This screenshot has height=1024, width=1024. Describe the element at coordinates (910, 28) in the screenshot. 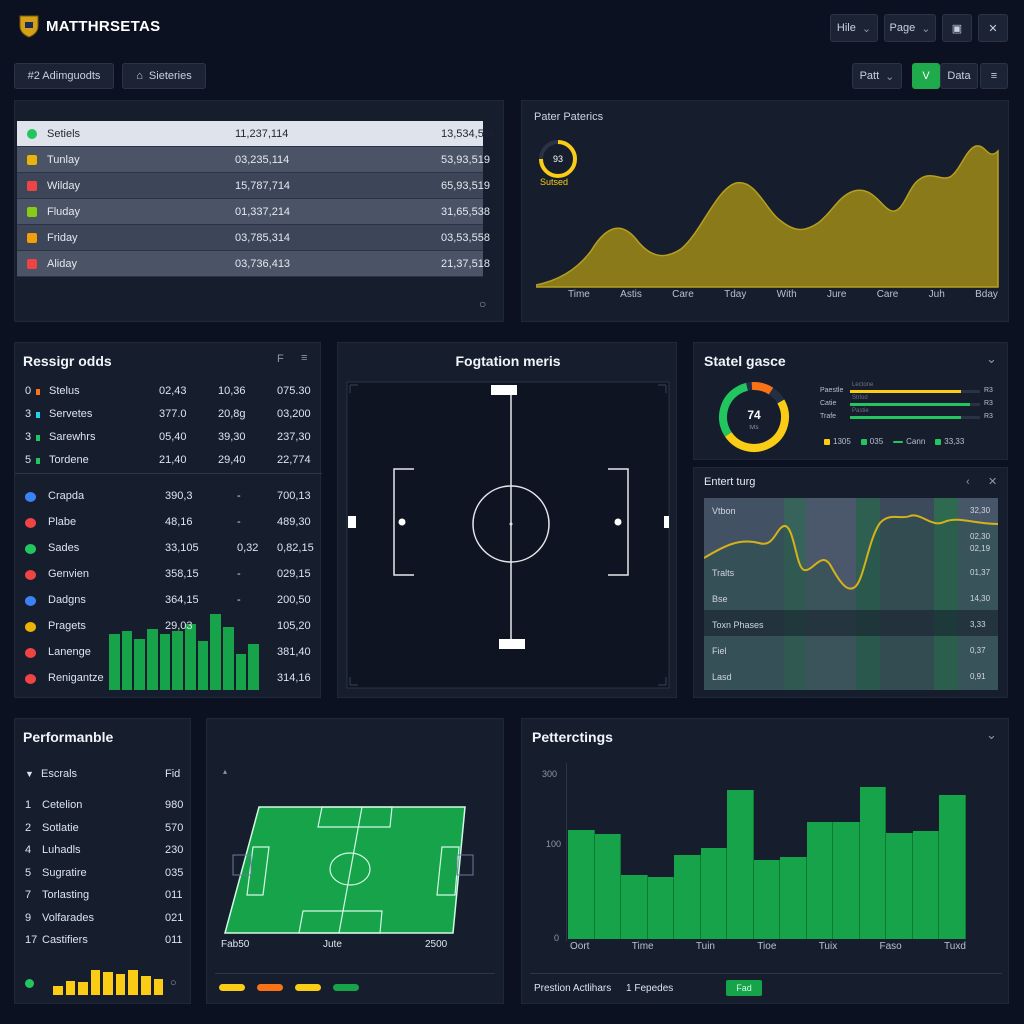

I see `menu-page-button: Page ⌄` at that location.